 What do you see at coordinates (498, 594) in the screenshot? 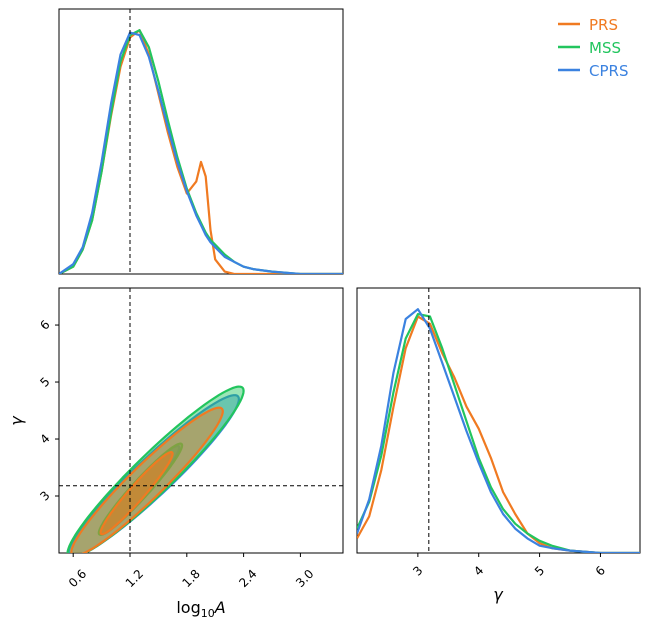
I see `x-axis-label-gamma: γ` at bounding box center [498, 594].